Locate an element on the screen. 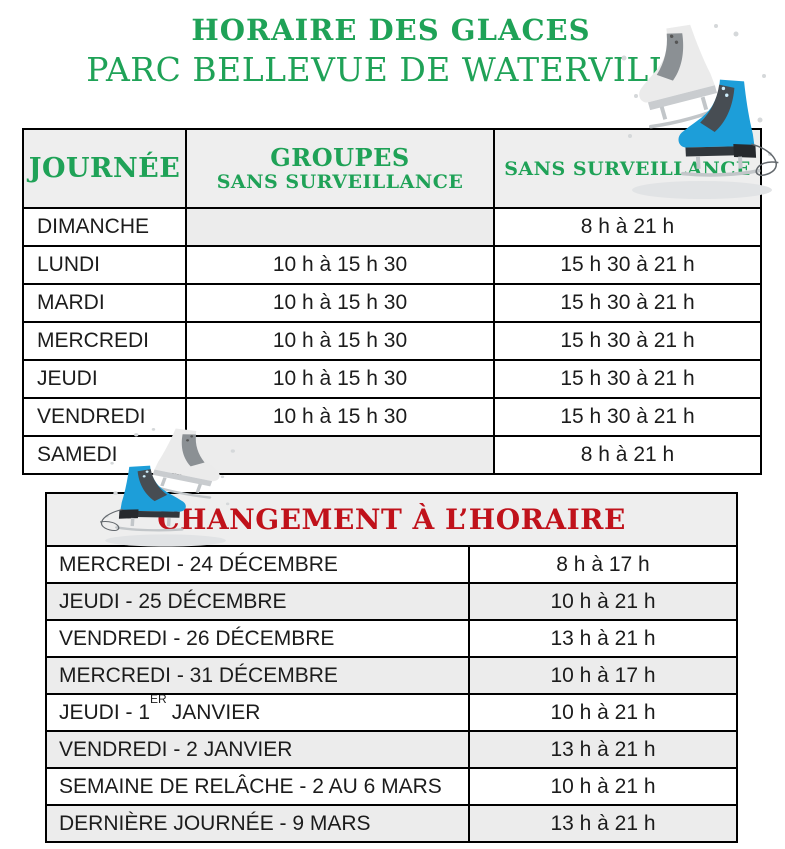 The width and height of the screenshot is (785, 849). column-header-groupes: GROUPES SANS SURVEILLANCE is located at coordinates (340, 168).